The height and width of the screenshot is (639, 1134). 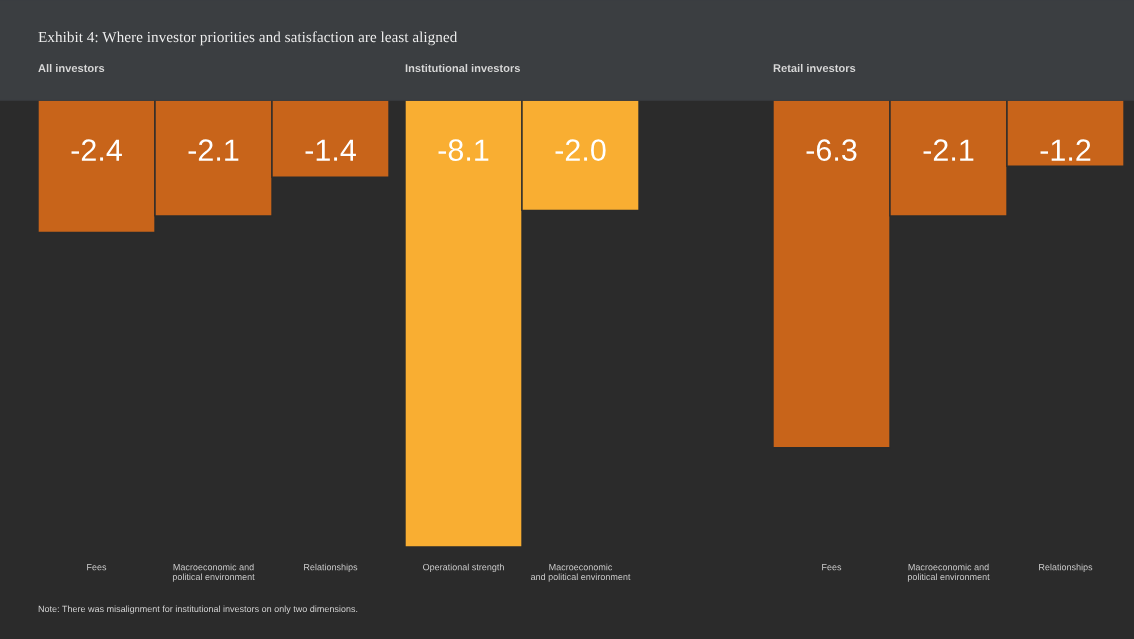 What do you see at coordinates (248, 38) in the screenshot?
I see `chart-title: Exhibit 4: Where investor priorities and satisfaction are least aligned` at bounding box center [248, 38].